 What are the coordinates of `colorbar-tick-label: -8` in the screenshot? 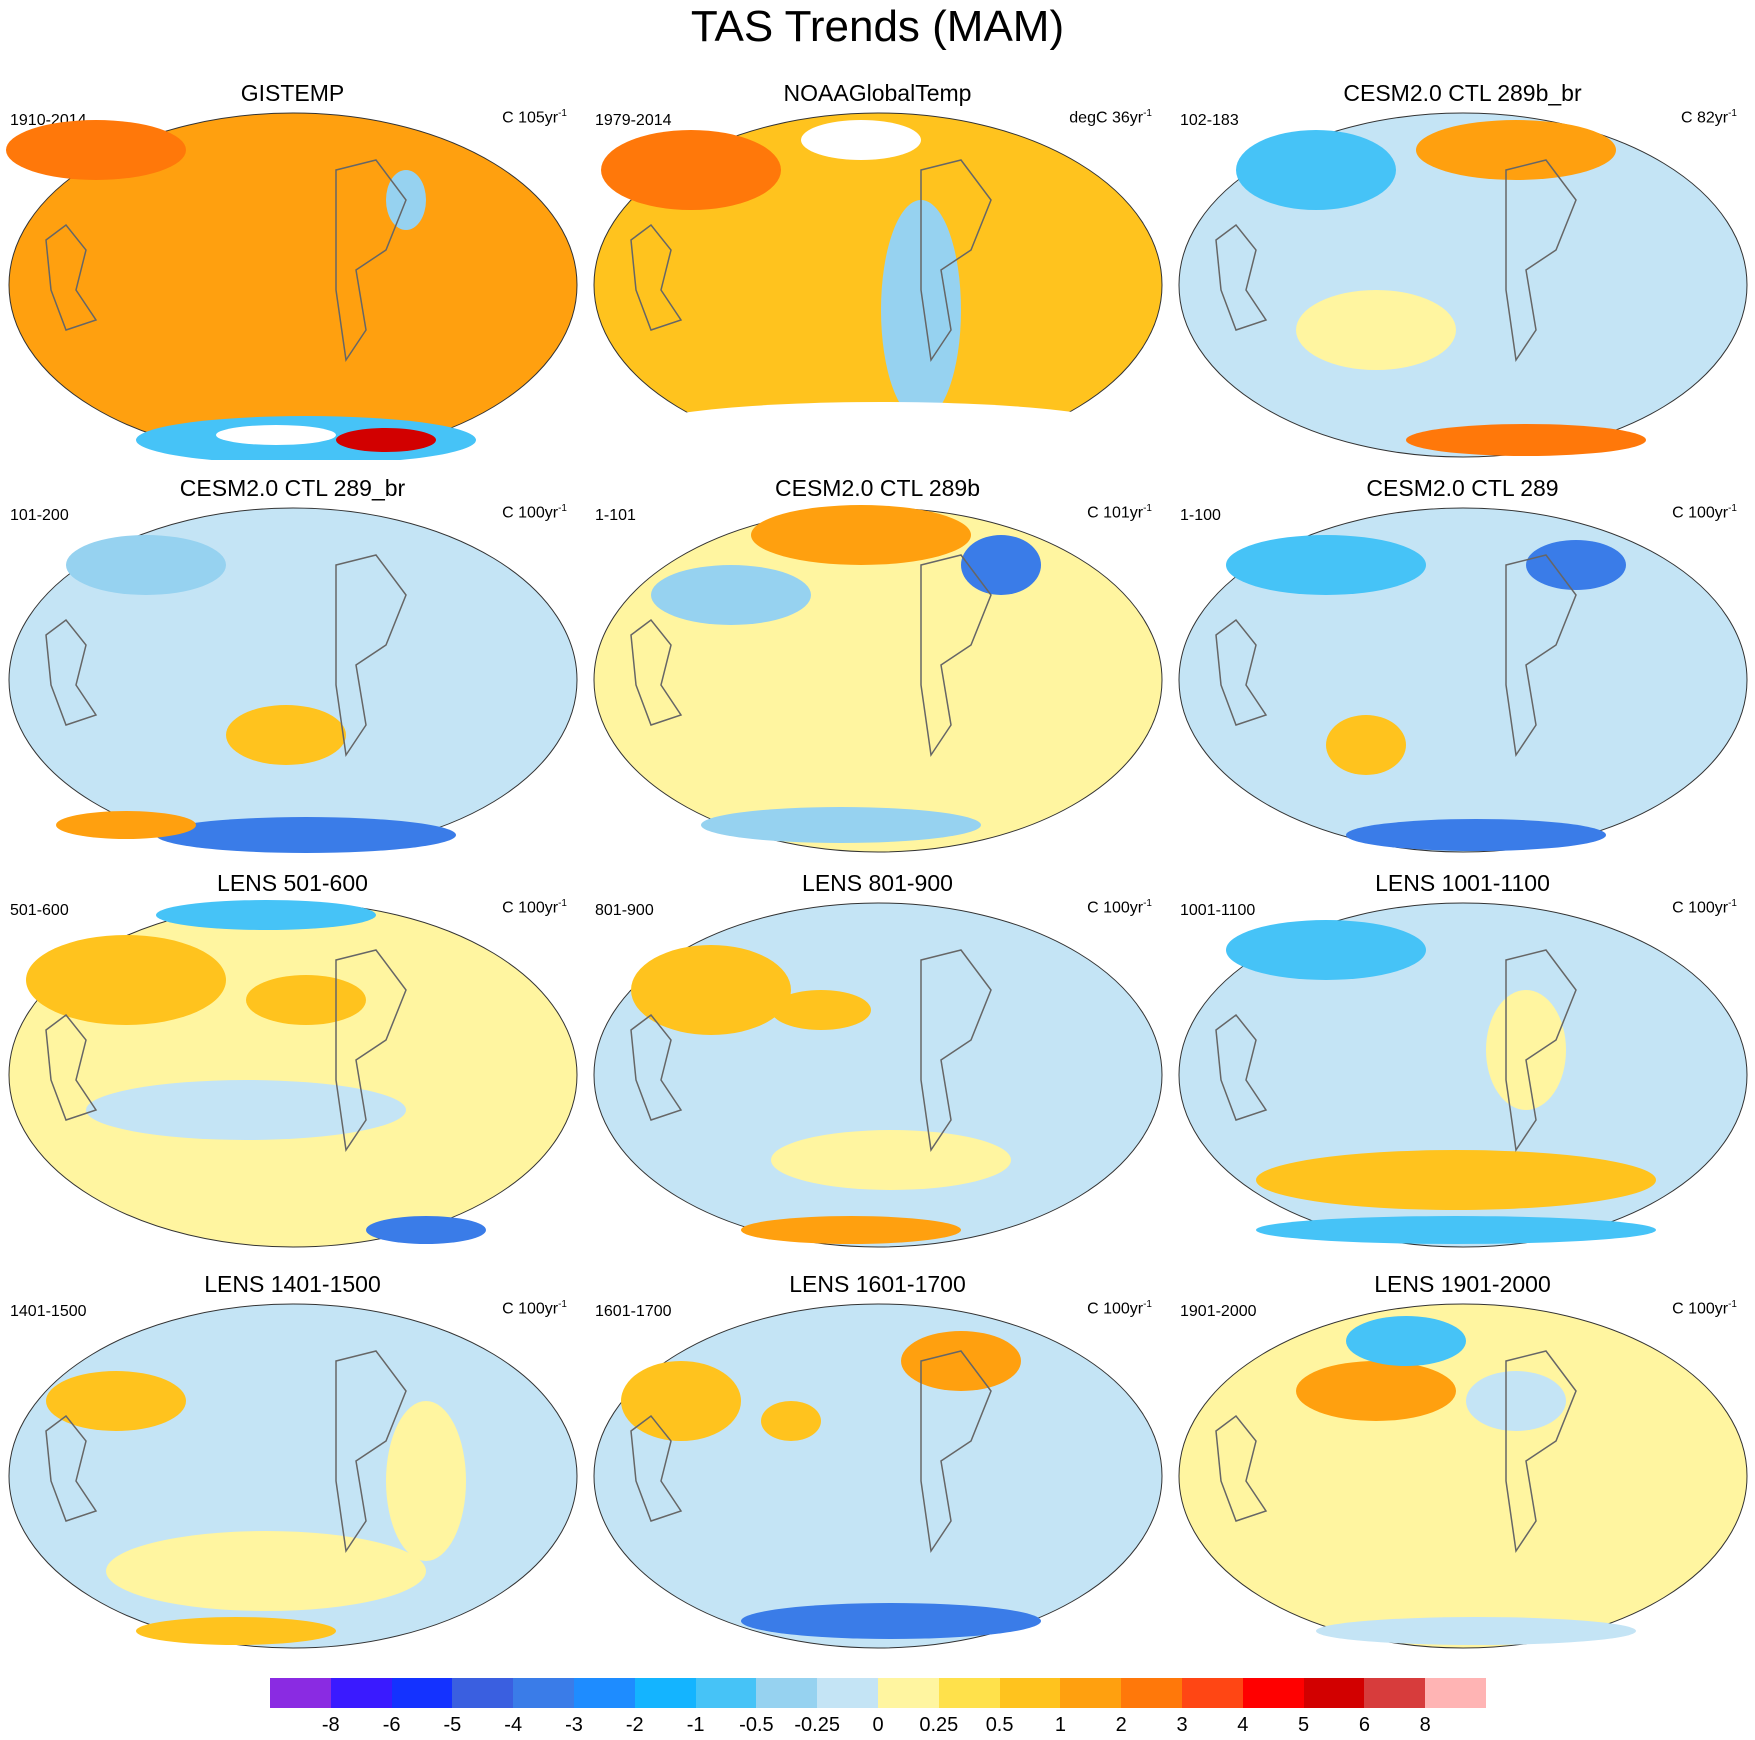 It's located at (330, 1725).